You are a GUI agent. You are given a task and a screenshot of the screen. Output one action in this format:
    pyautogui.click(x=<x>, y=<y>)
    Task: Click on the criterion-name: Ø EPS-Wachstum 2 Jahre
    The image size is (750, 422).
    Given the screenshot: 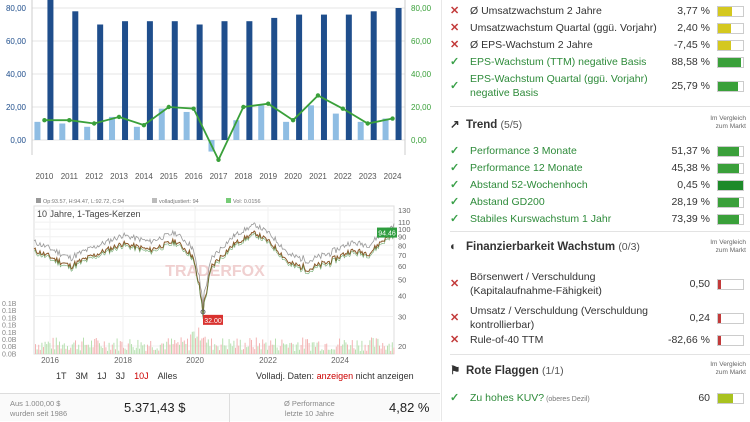 What is the action you would take?
    pyautogui.click(x=531, y=45)
    